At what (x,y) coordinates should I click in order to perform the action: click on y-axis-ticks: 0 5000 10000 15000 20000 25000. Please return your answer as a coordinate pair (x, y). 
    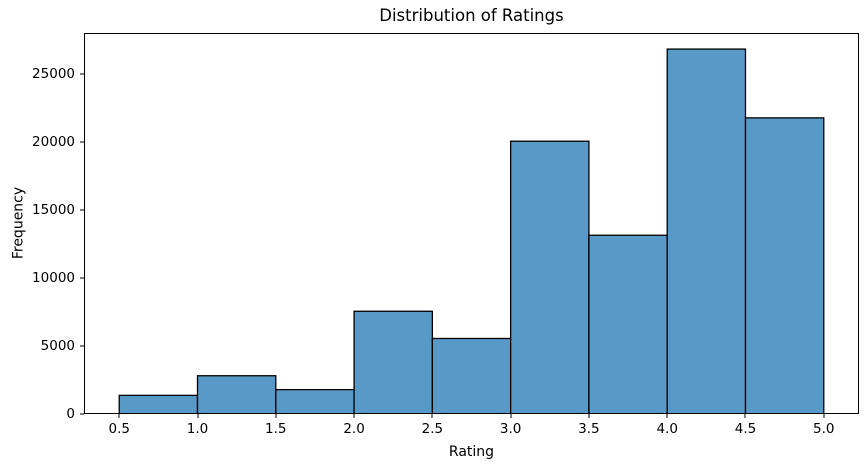
    Looking at the image, I should click on (42, 227).